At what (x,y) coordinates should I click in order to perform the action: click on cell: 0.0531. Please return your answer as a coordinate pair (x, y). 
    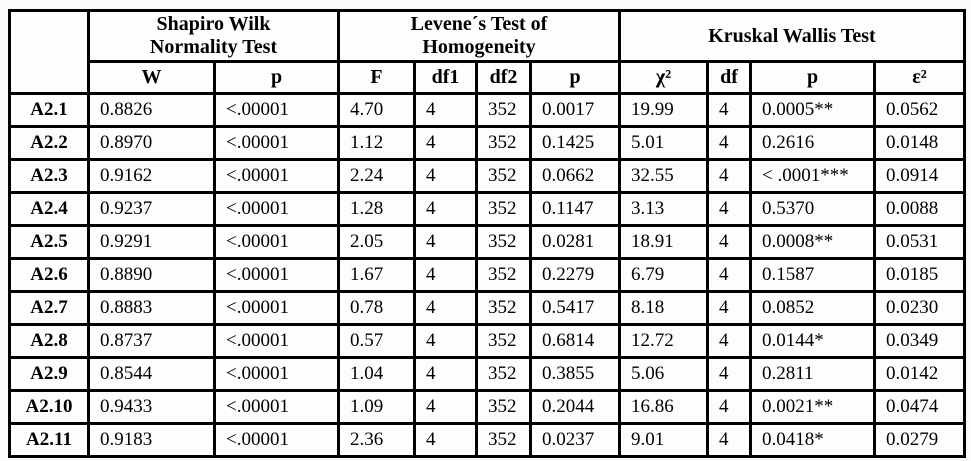
    Looking at the image, I should click on (919, 242).